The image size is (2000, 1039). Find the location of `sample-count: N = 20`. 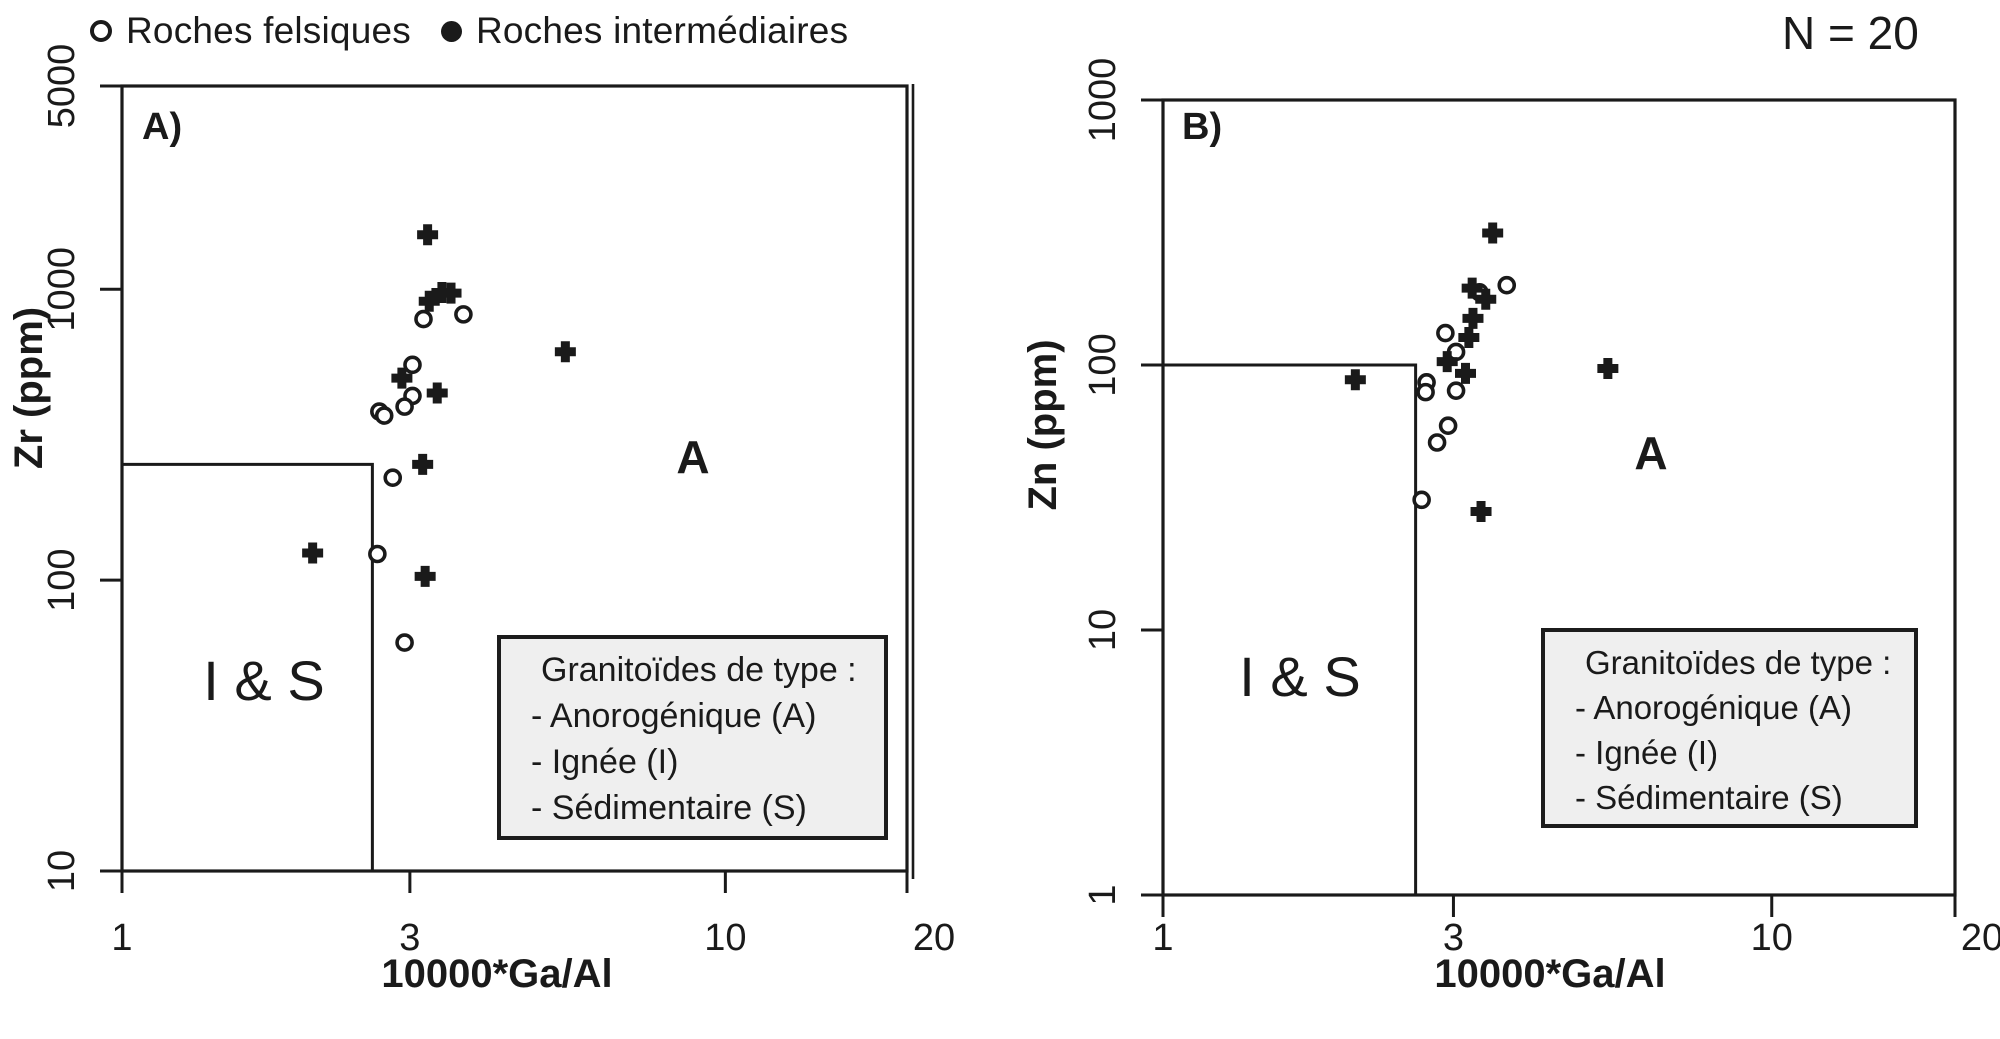

sample-count: N = 20 is located at coordinates (1850, 33).